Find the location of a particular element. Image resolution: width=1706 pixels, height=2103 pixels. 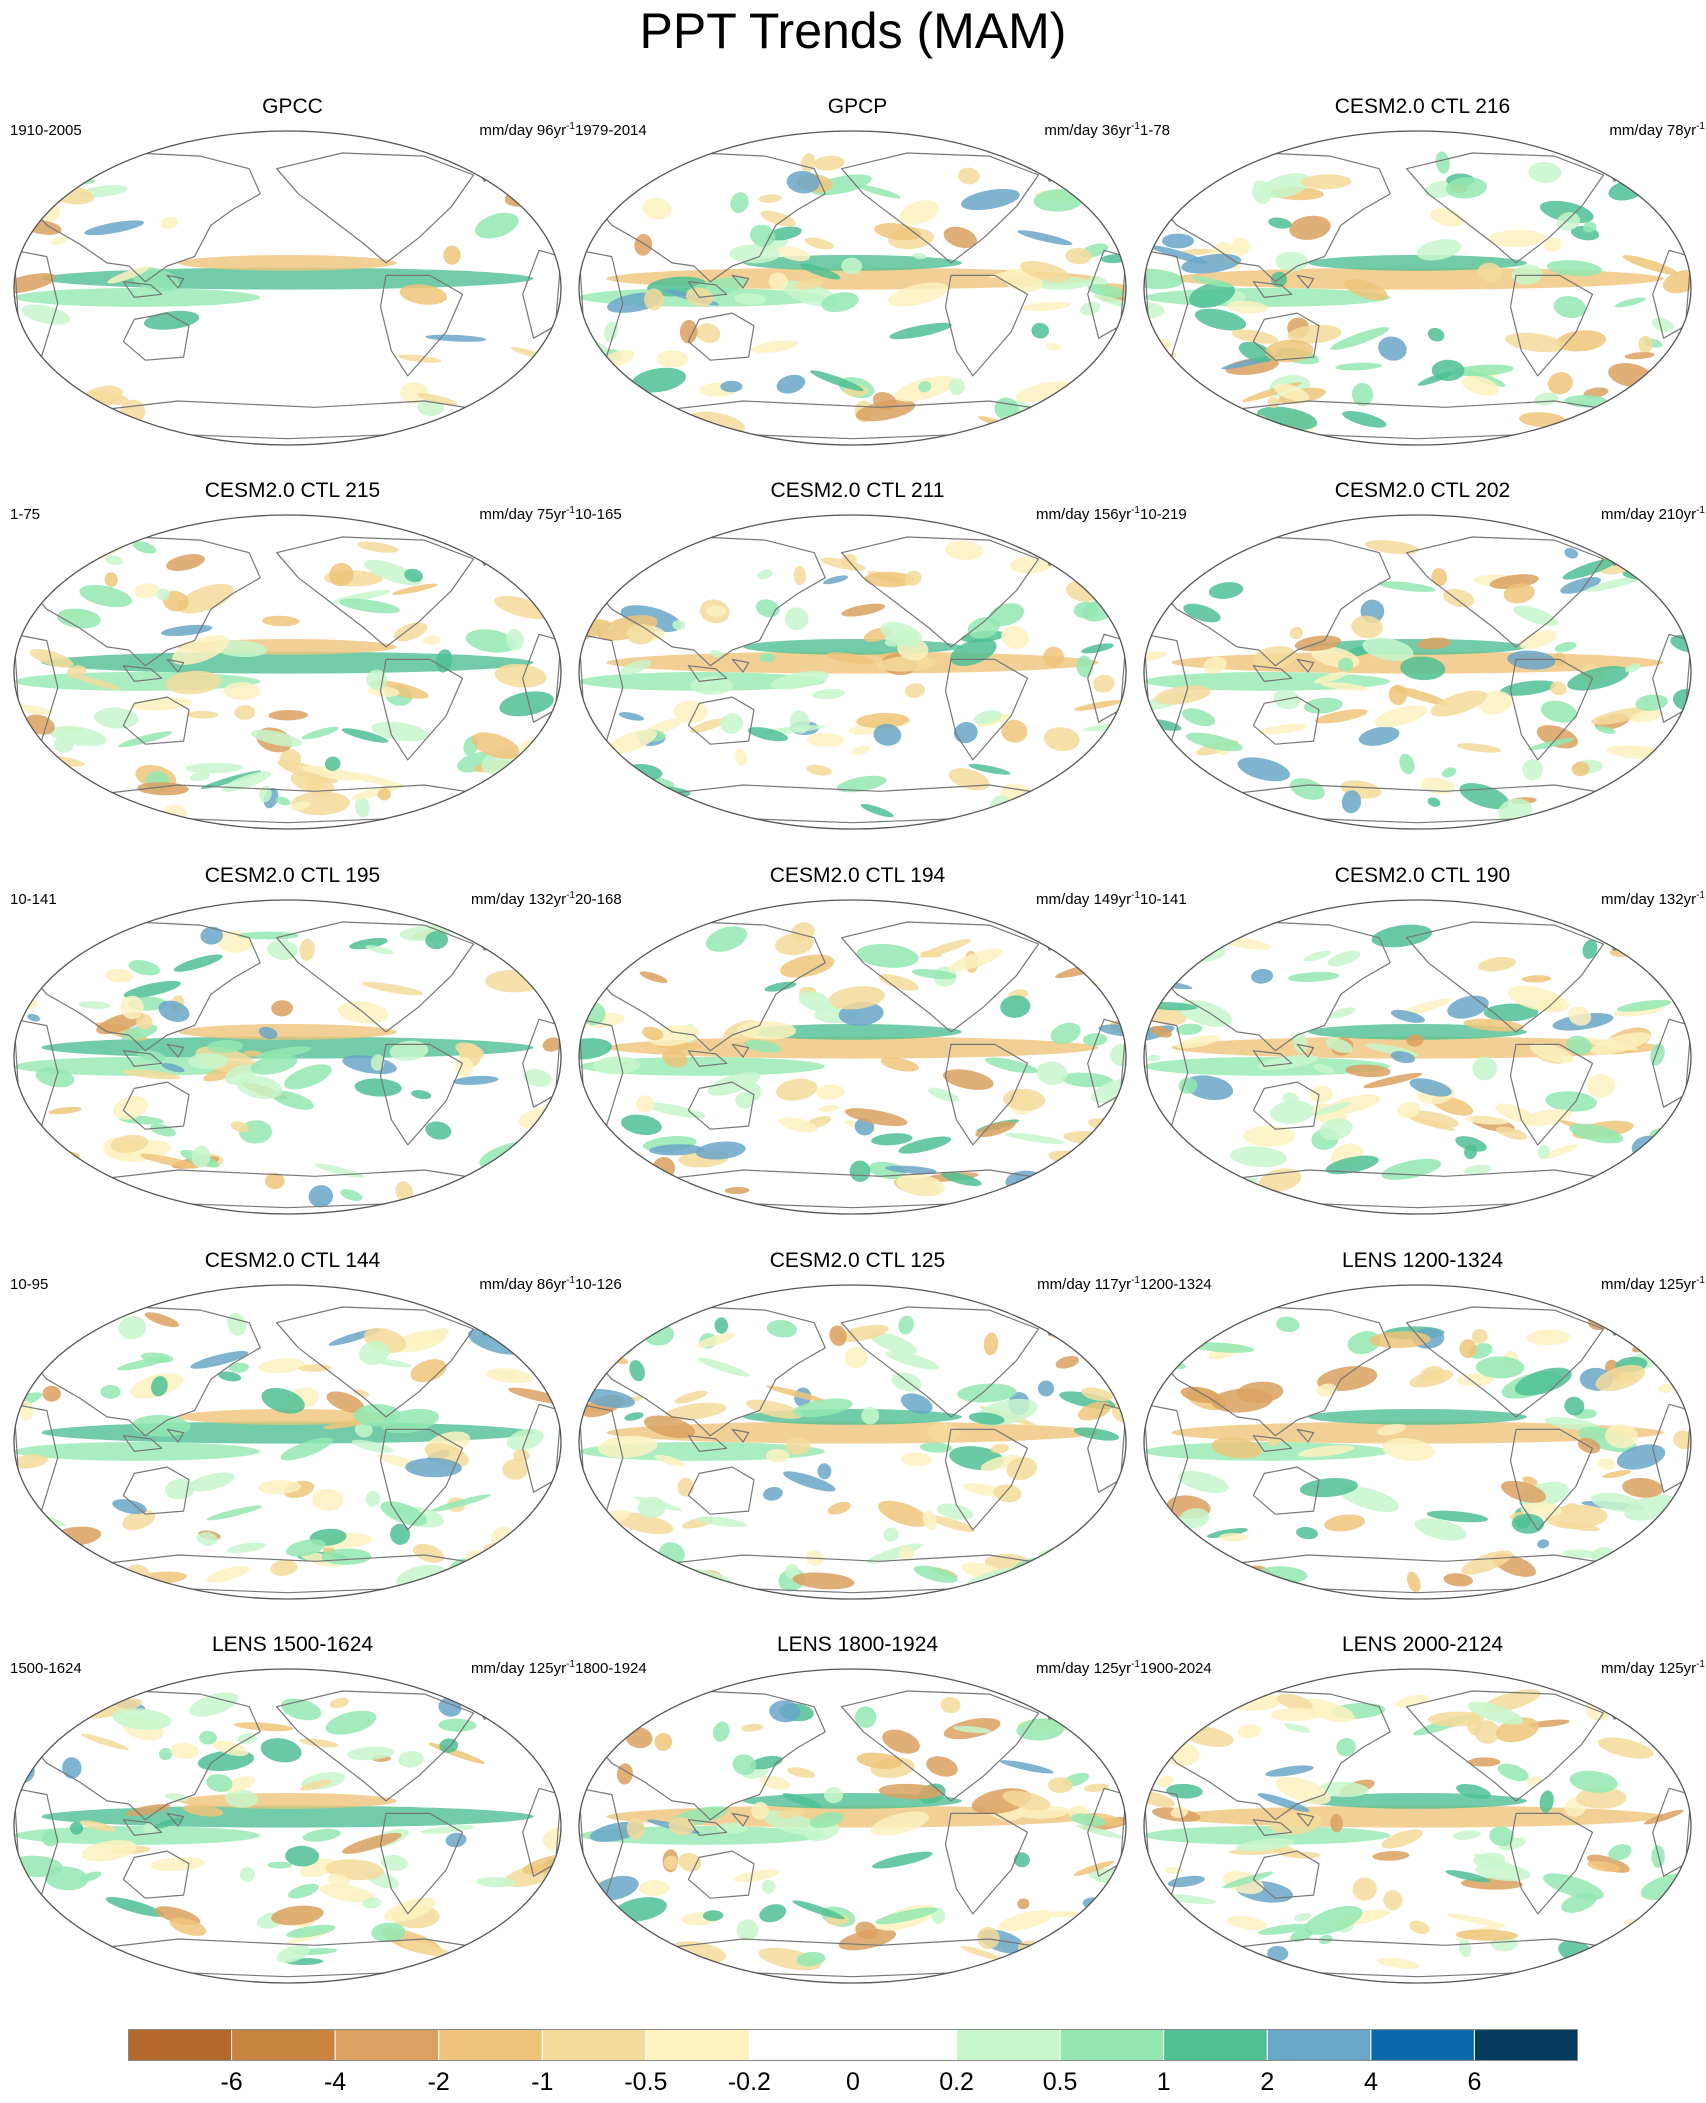

panel-title: GPCP is located at coordinates (857, 106).